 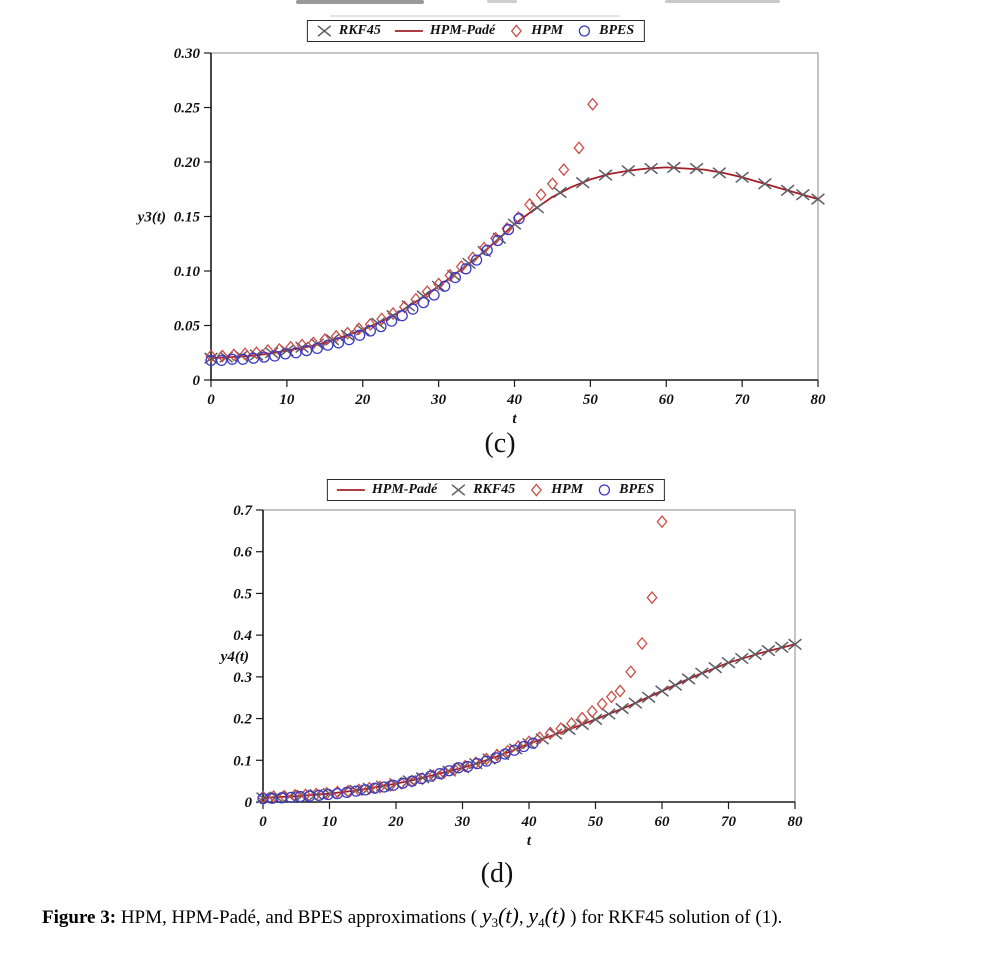 What do you see at coordinates (567, 489) in the screenshot?
I see `legend-label: HPM` at bounding box center [567, 489].